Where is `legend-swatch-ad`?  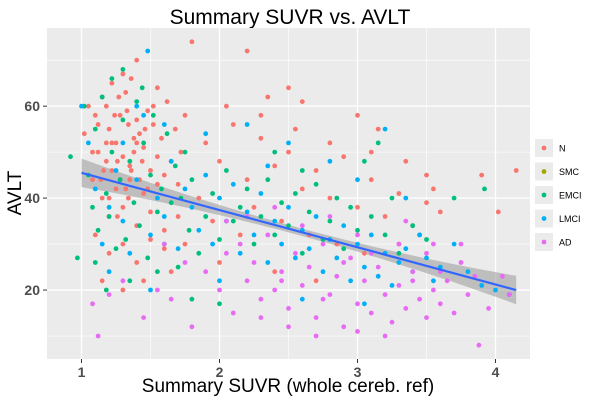 legend-swatch-ad is located at coordinates (544, 242).